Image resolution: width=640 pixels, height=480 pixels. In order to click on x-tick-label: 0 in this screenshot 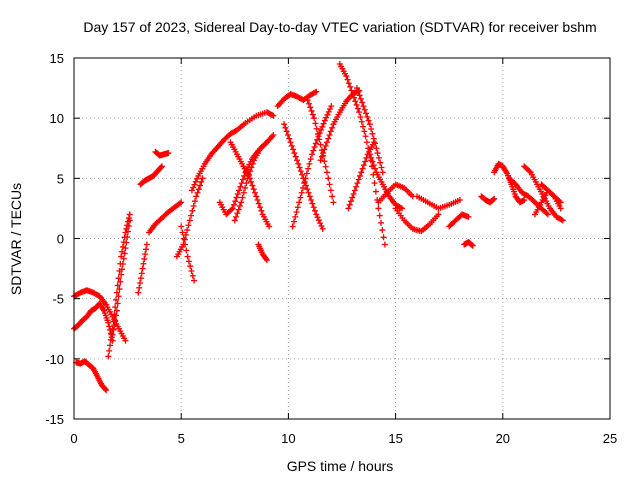, I will do `click(73, 438)`.